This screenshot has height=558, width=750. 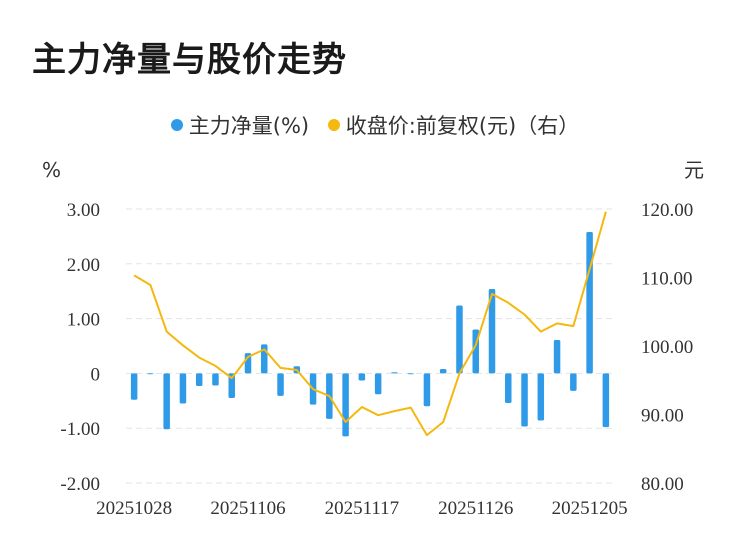 I want to click on legend-item-net-flow: 主力净量(%), so click(x=240, y=125).